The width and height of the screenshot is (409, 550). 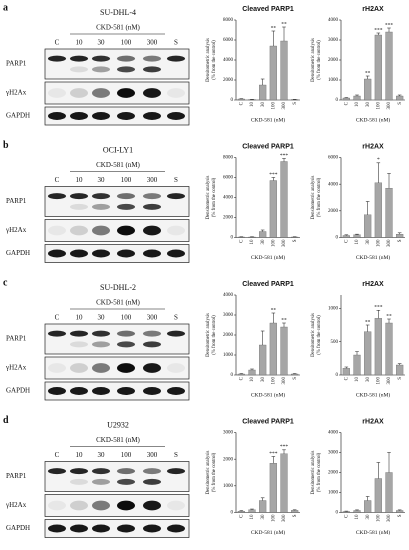 What do you see at coordinates (57, 180) in the screenshot?
I see `lane-label: C` at bounding box center [57, 180].